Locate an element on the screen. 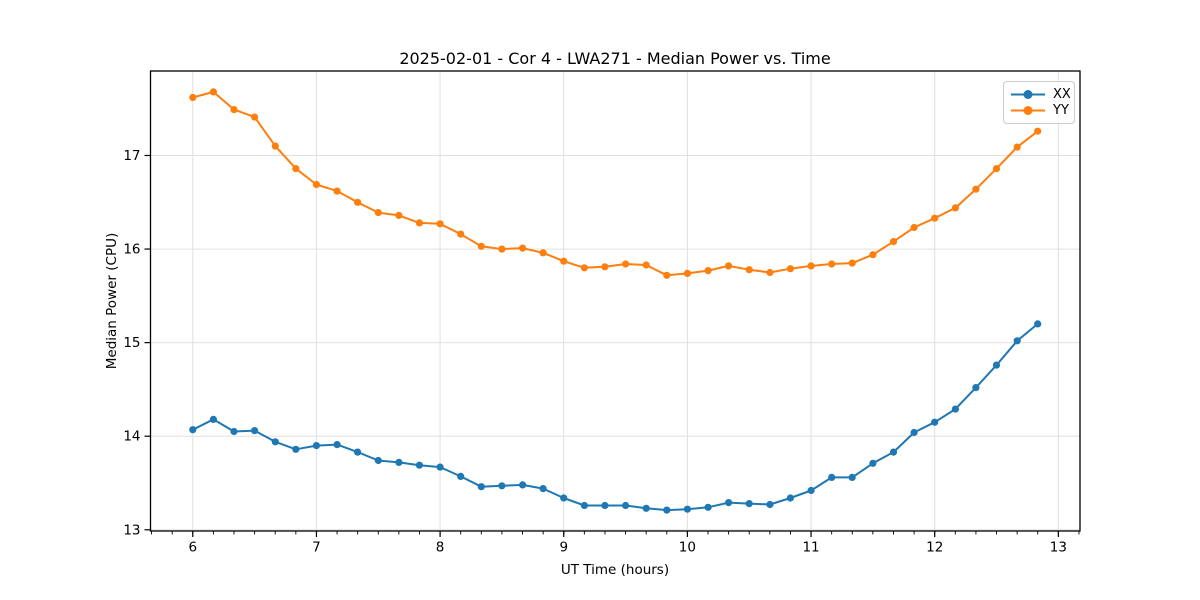 This screenshot has height=600, width=1200. svg-text: 7 is located at coordinates (316, 548).